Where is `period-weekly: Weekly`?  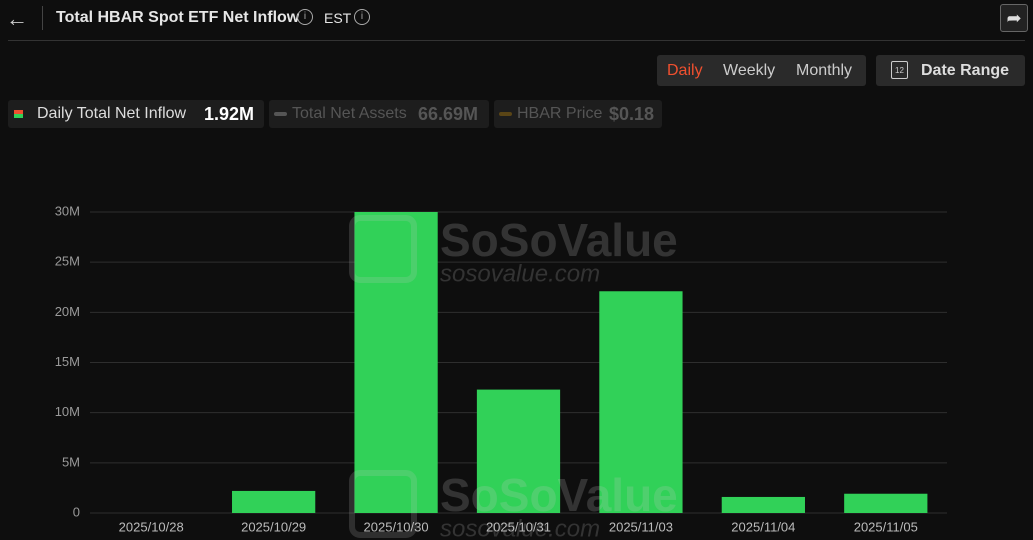
period-weekly: Weekly is located at coordinates (749, 70).